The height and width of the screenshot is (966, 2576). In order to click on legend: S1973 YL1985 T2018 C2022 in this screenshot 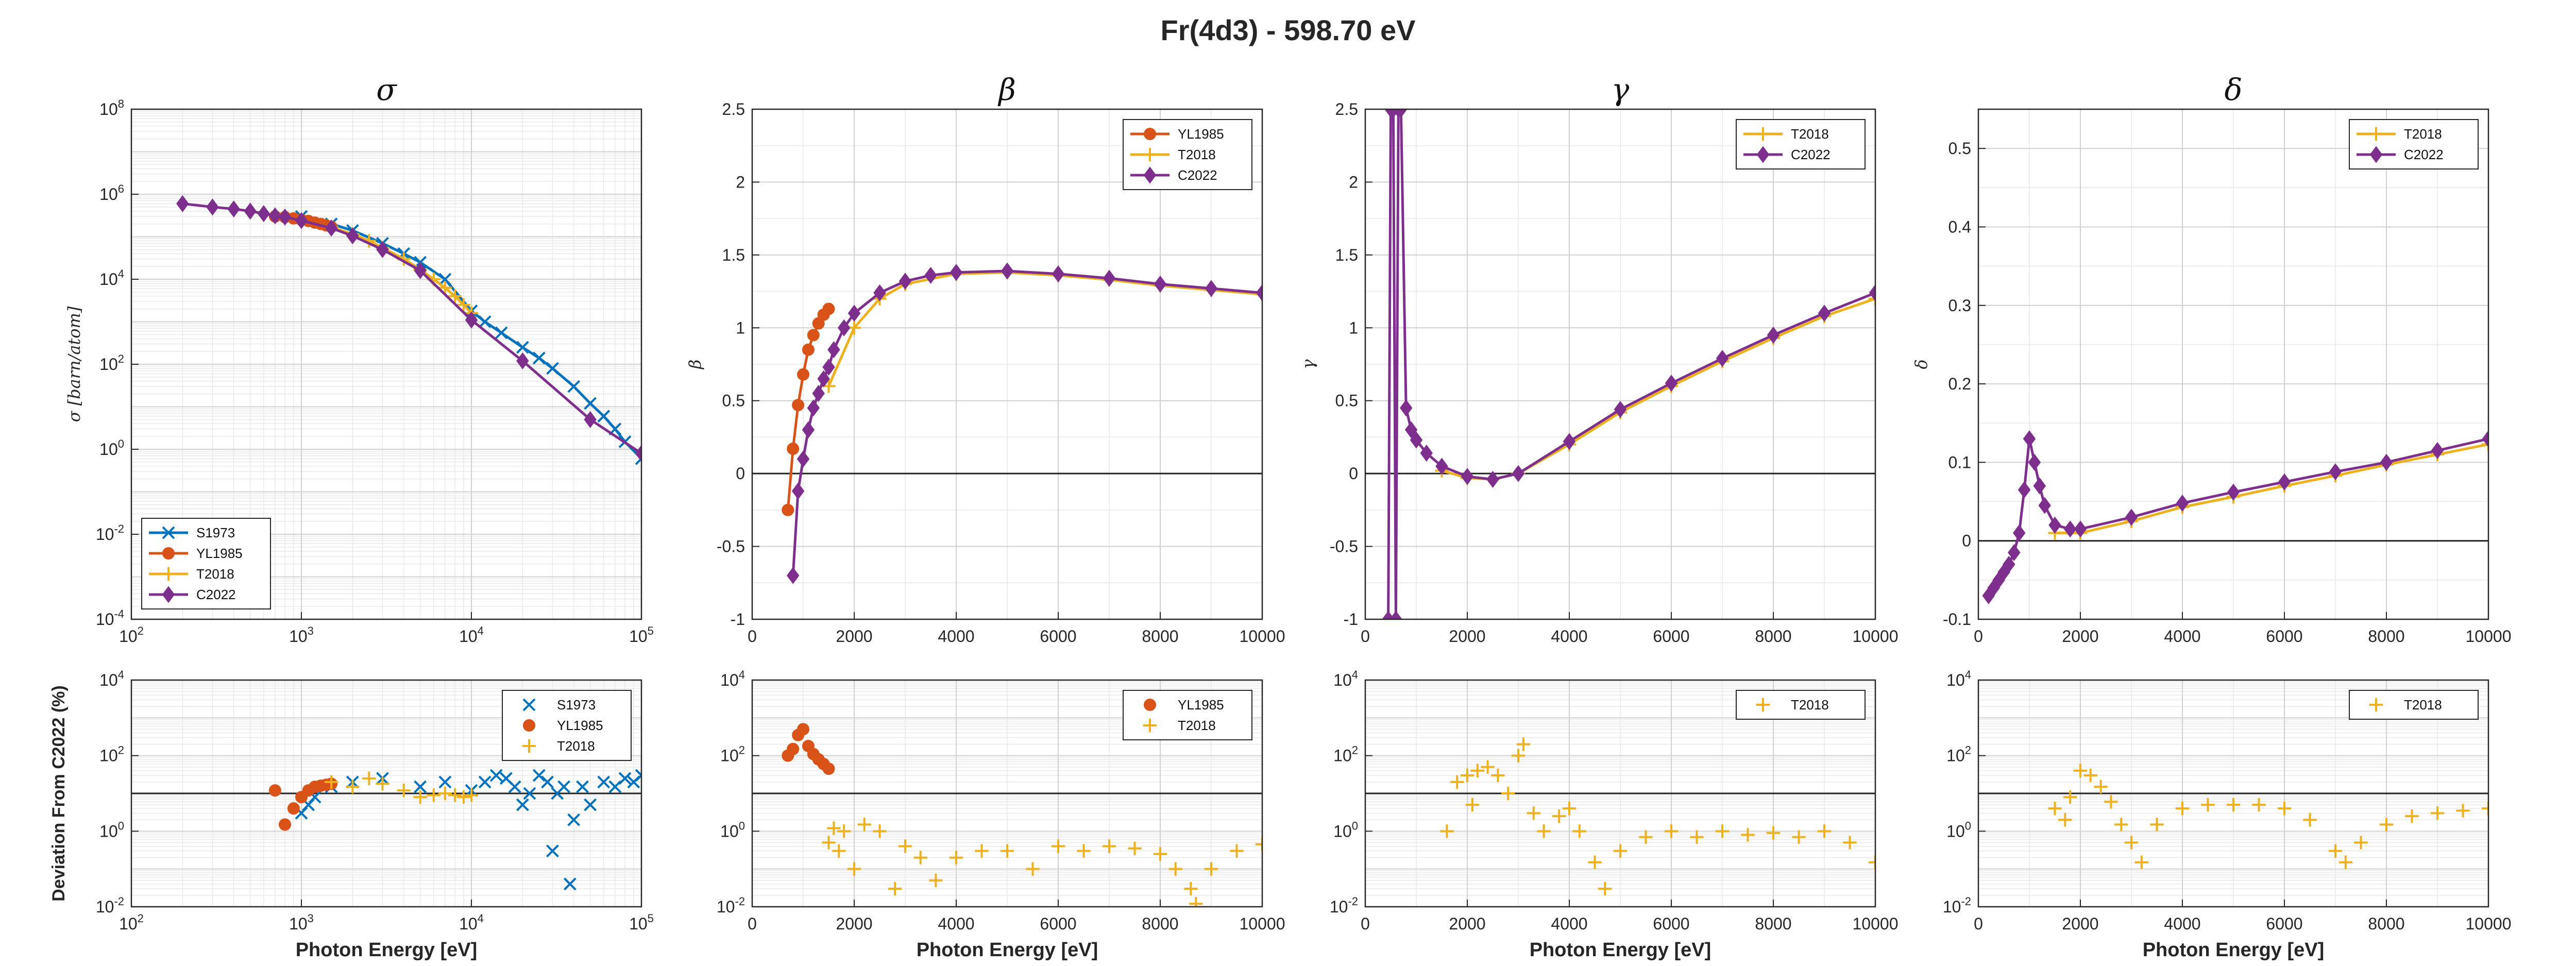, I will do `click(206, 563)`.